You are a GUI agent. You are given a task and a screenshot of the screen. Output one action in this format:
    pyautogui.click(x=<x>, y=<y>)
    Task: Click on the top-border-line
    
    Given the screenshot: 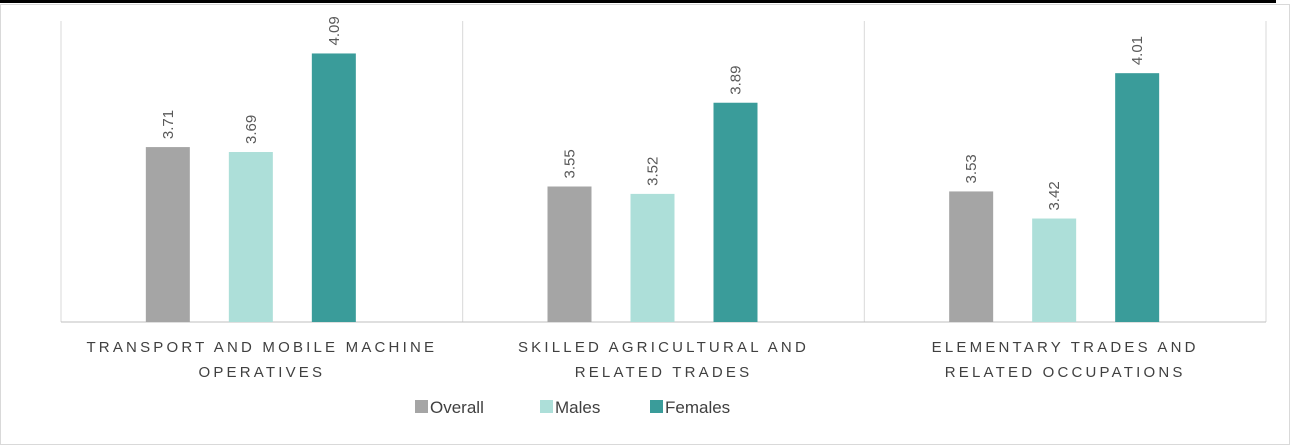 What is the action you would take?
    pyautogui.click(x=638, y=1)
    